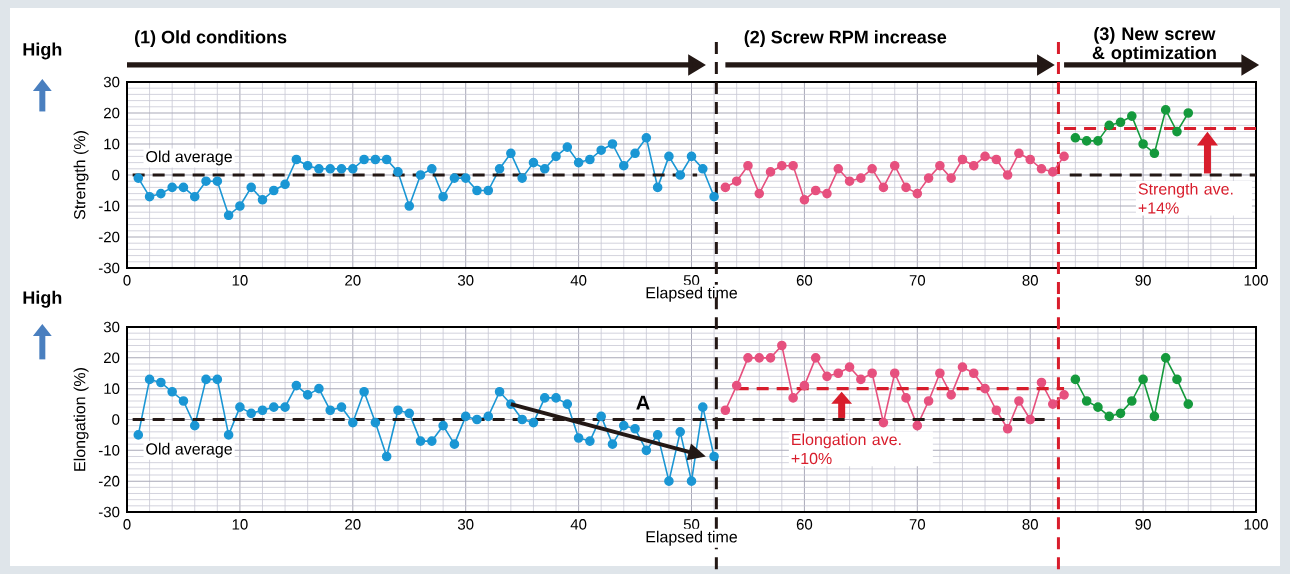 This screenshot has height=574, width=1290. Describe the element at coordinates (109, 206) in the screenshot. I see `y-tick-label: -10` at that location.